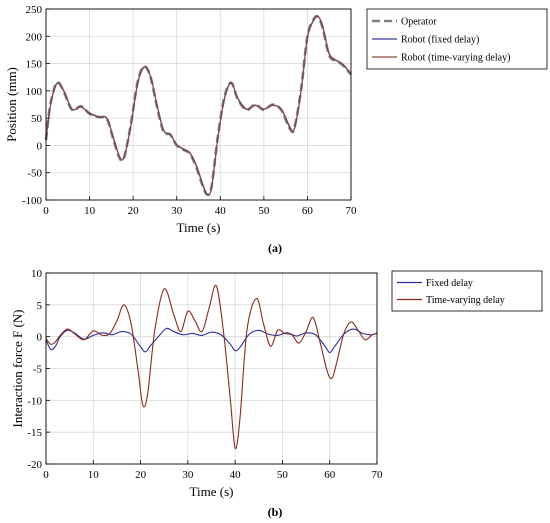  I want to click on y-axis-label: Position (mm), so click(11, 104).